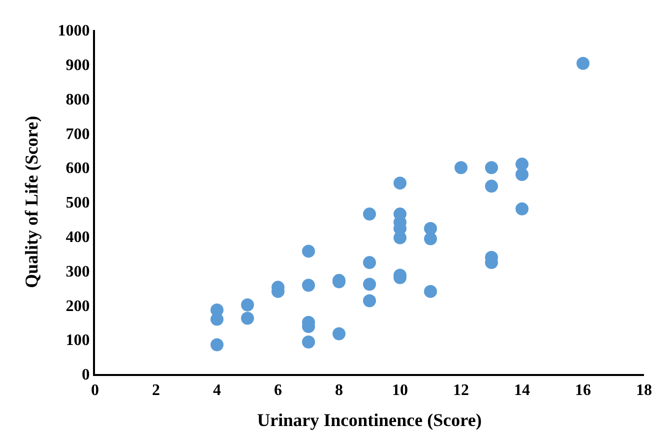 The width and height of the screenshot is (669, 439). I want to click on x-tick-label: 8, so click(339, 391).